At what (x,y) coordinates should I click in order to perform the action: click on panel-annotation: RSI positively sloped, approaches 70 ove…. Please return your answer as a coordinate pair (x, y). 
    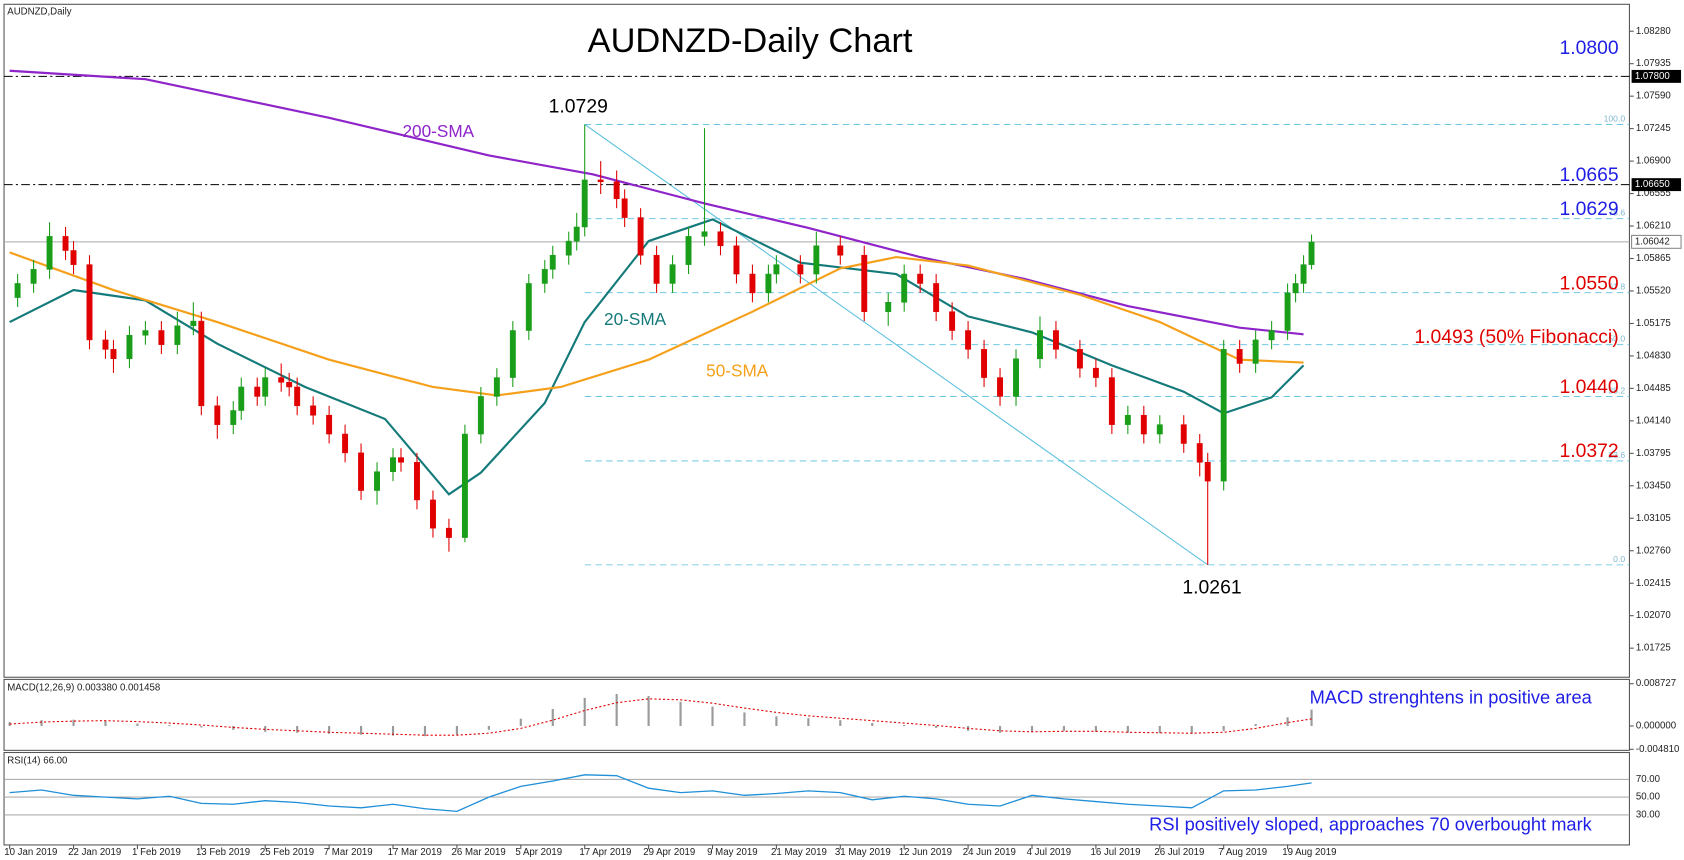
    Looking at the image, I should click on (1371, 823).